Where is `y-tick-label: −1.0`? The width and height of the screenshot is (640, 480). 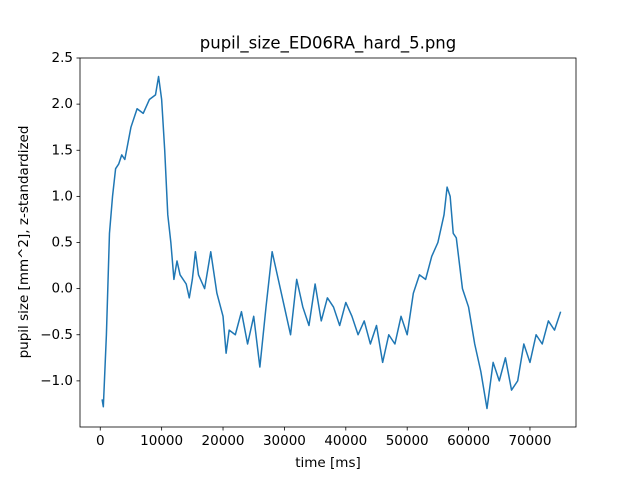 y-tick-label: −1.0 is located at coordinates (56, 381).